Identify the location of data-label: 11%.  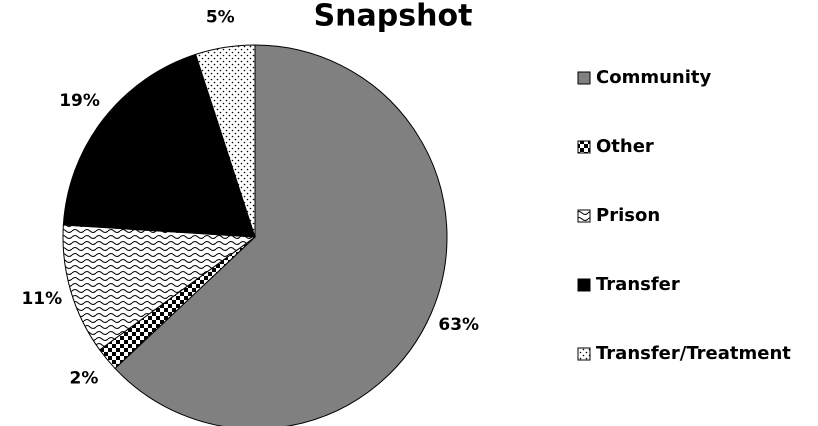
(41, 299).